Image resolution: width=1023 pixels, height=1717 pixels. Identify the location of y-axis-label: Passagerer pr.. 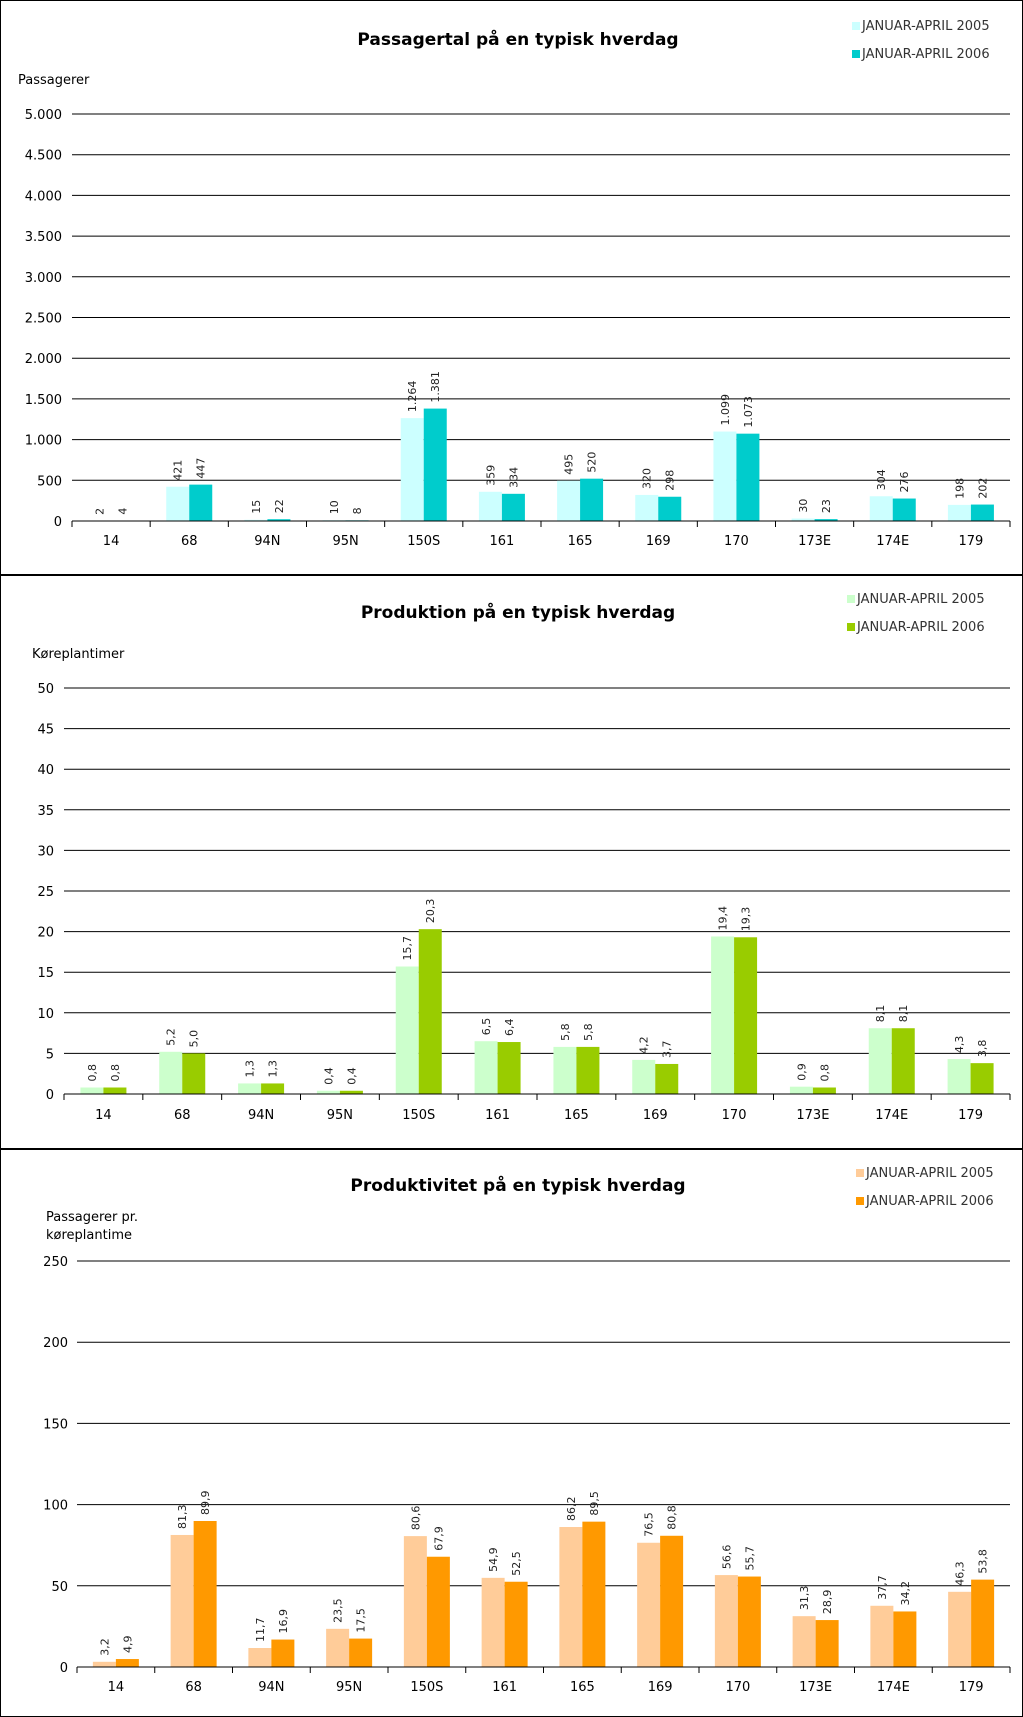
(92, 1217).